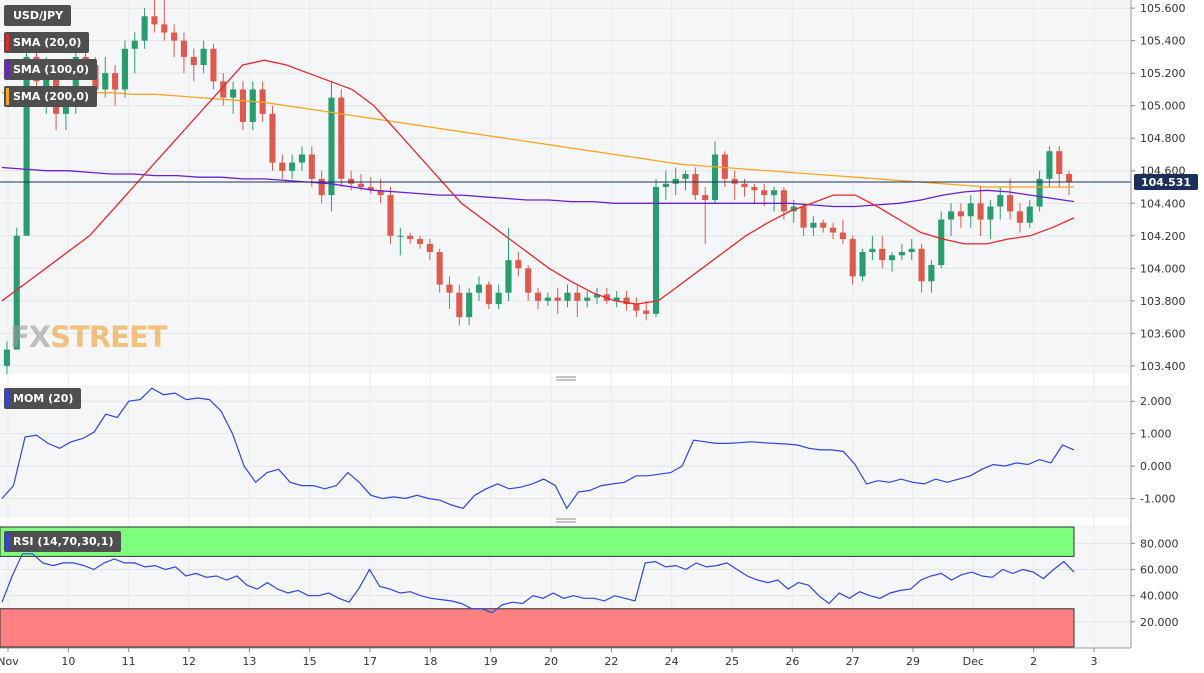  Describe the element at coordinates (853, 661) in the screenshot. I see `x-tick-label: 27` at that location.